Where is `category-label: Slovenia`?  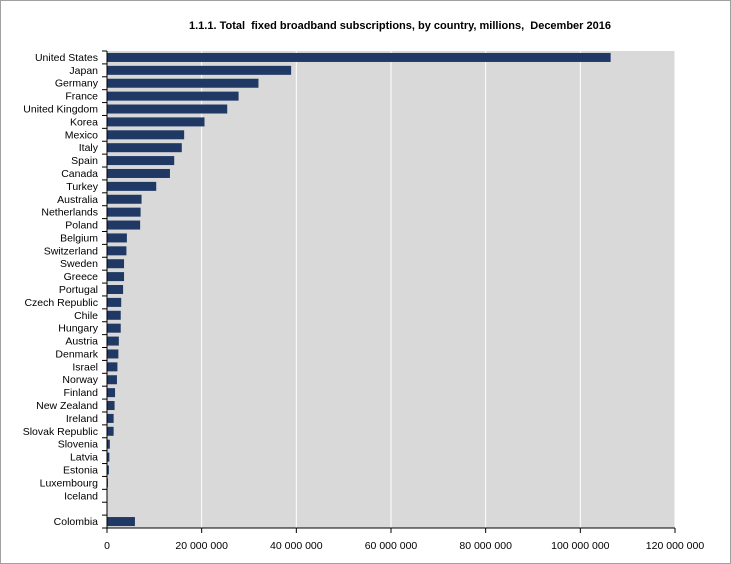 category-label: Slovenia is located at coordinates (78, 445).